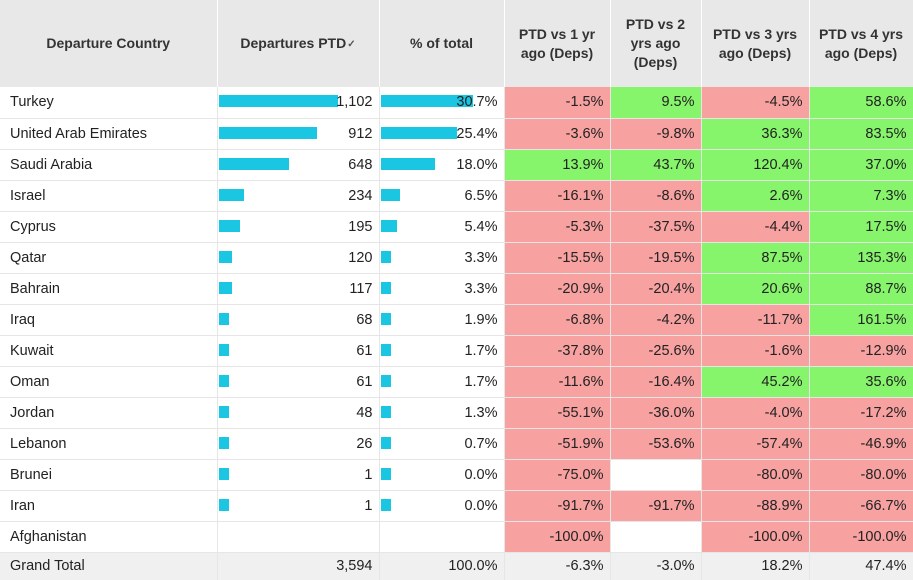  Describe the element at coordinates (109, 196) in the screenshot. I see `country-cell: Israel` at that location.